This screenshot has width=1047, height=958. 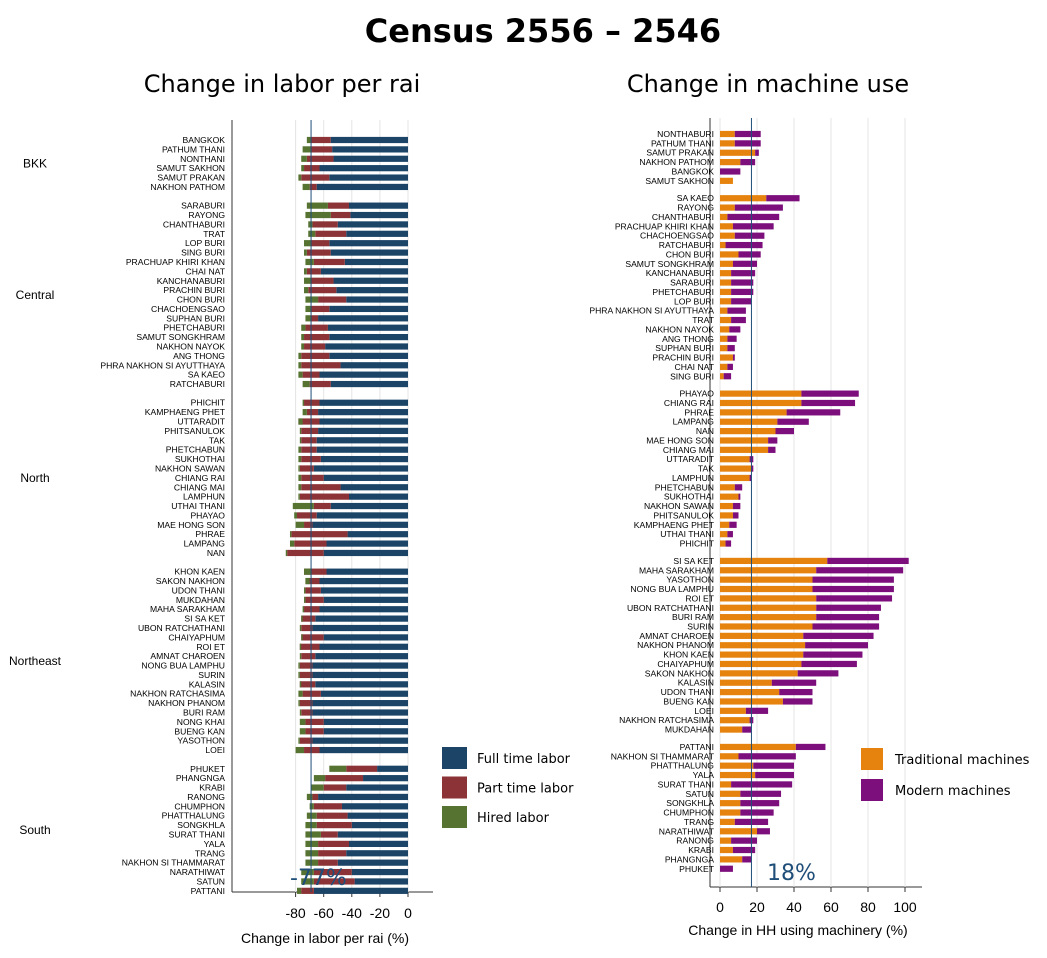 I want to click on province-label: UTHAI THANI, so click(x=198, y=506).